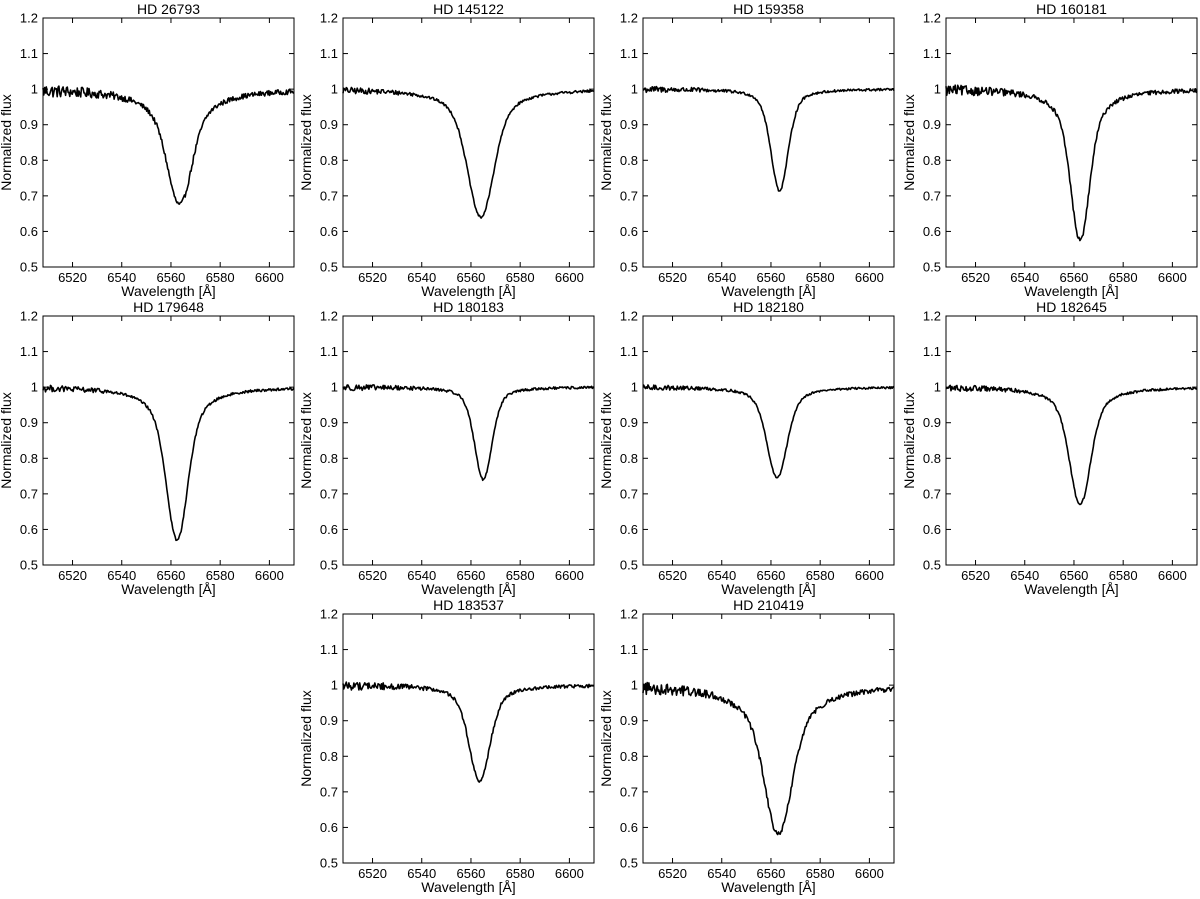  I want to click on chart-title: HD 145122, so click(468, 9).